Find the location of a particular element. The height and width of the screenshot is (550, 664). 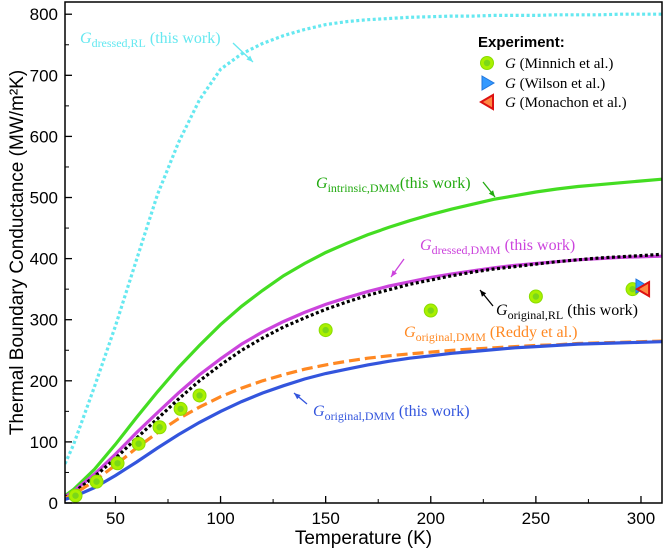

legend-title: Experiment: is located at coordinates (521, 42).